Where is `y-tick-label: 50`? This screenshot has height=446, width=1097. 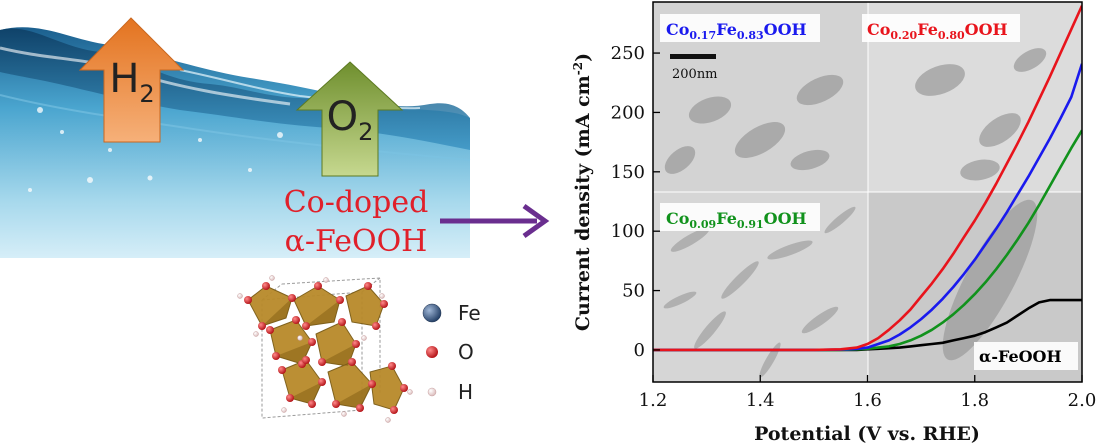 y-tick-label: 50 is located at coordinates (633, 291).